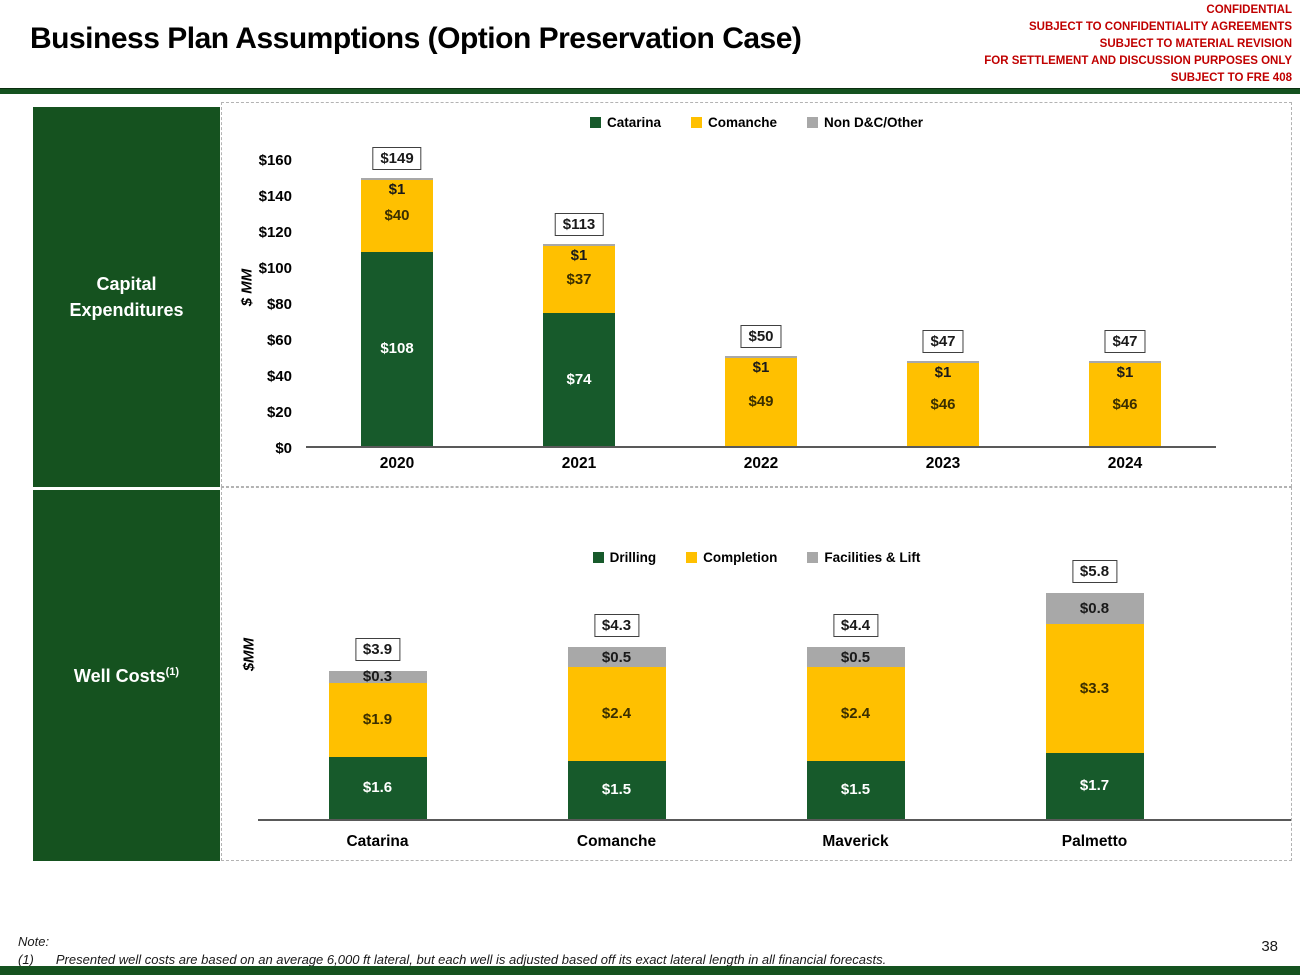 The height and width of the screenshot is (975, 1300). I want to click on confidential-line: CONFIDENTIAL, so click(1249, 10).